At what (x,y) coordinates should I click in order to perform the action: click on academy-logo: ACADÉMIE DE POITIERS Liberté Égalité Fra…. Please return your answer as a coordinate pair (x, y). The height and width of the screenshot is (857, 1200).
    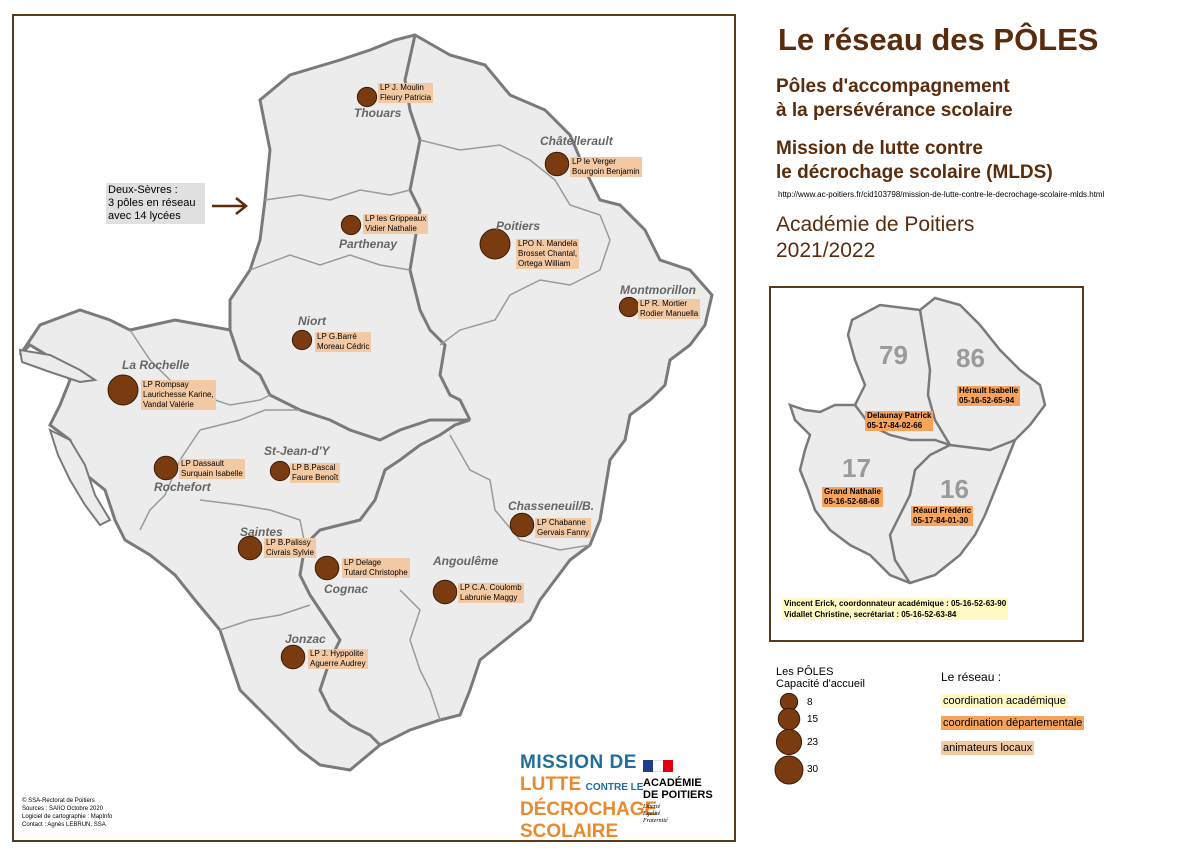
    Looking at the image, I should click on (678, 792).